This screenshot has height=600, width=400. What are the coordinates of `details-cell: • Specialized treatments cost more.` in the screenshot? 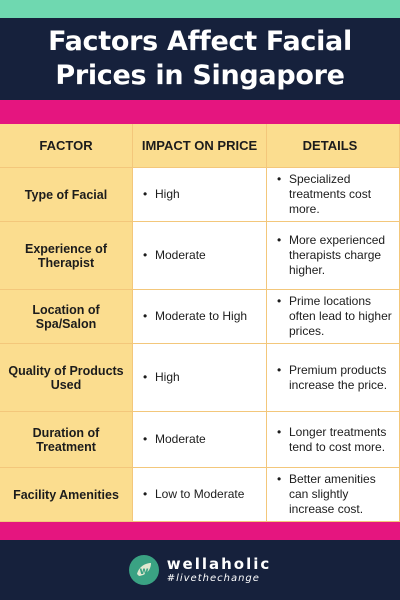 It's located at (333, 195).